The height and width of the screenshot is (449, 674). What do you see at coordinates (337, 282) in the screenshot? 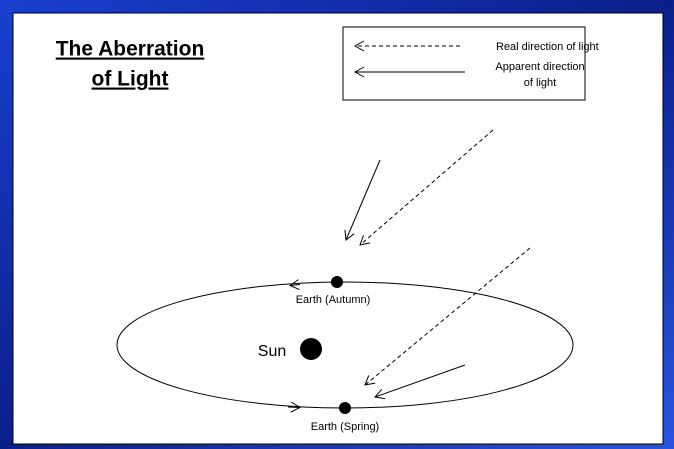
I see `earth-autumn` at bounding box center [337, 282].